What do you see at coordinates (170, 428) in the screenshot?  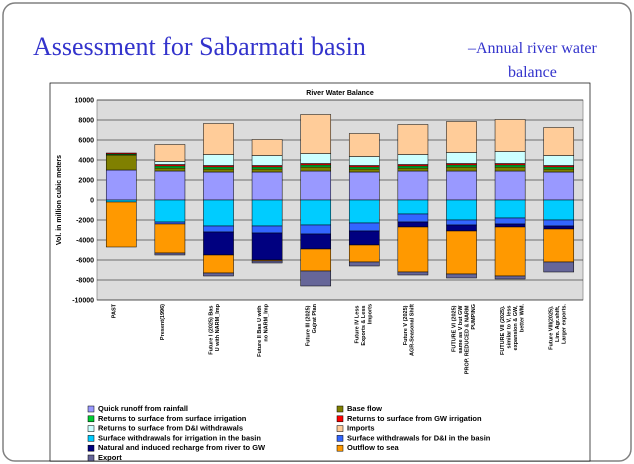 I see `legend-label: Returns to surface from D&I withdrawals` at bounding box center [170, 428].